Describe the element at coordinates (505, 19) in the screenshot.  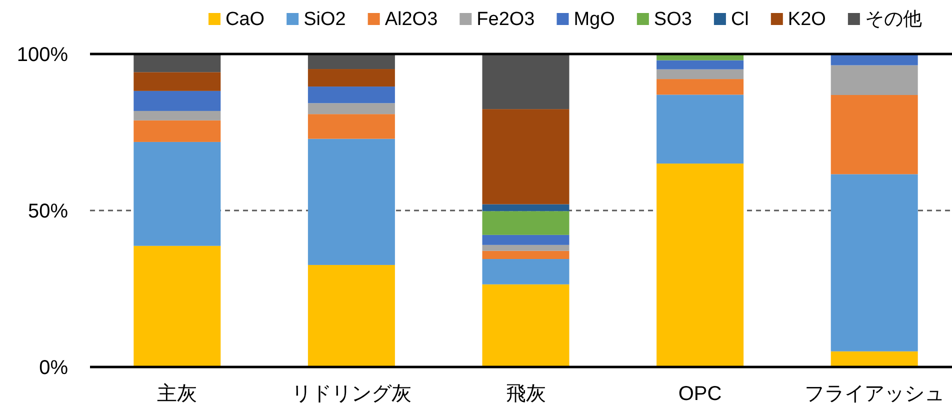
I see `legend-label: Fe2O3` at that location.